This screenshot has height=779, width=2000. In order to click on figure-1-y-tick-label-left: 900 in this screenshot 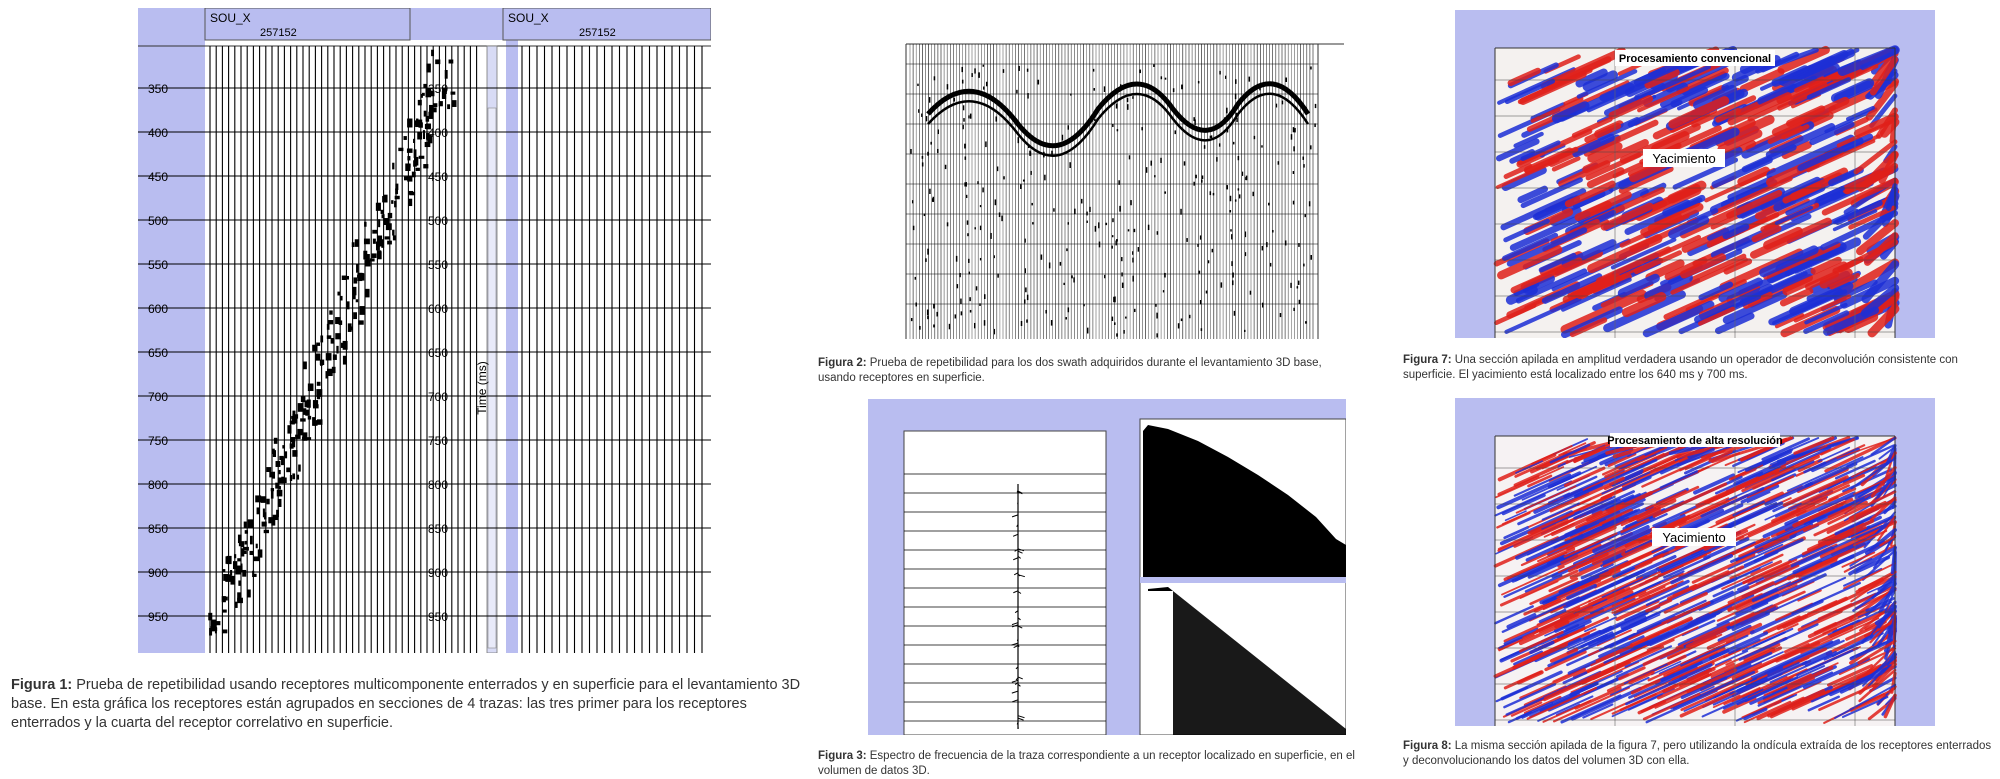, I will do `click(158, 573)`.